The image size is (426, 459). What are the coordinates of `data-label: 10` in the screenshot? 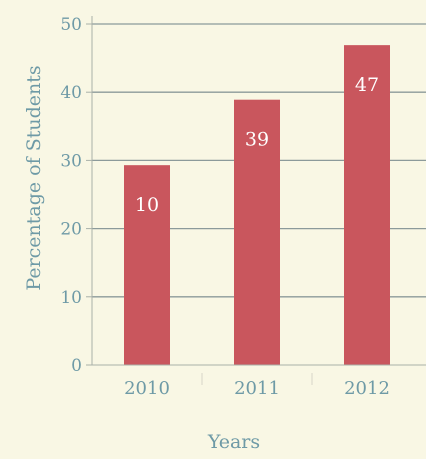 It's located at (147, 205).